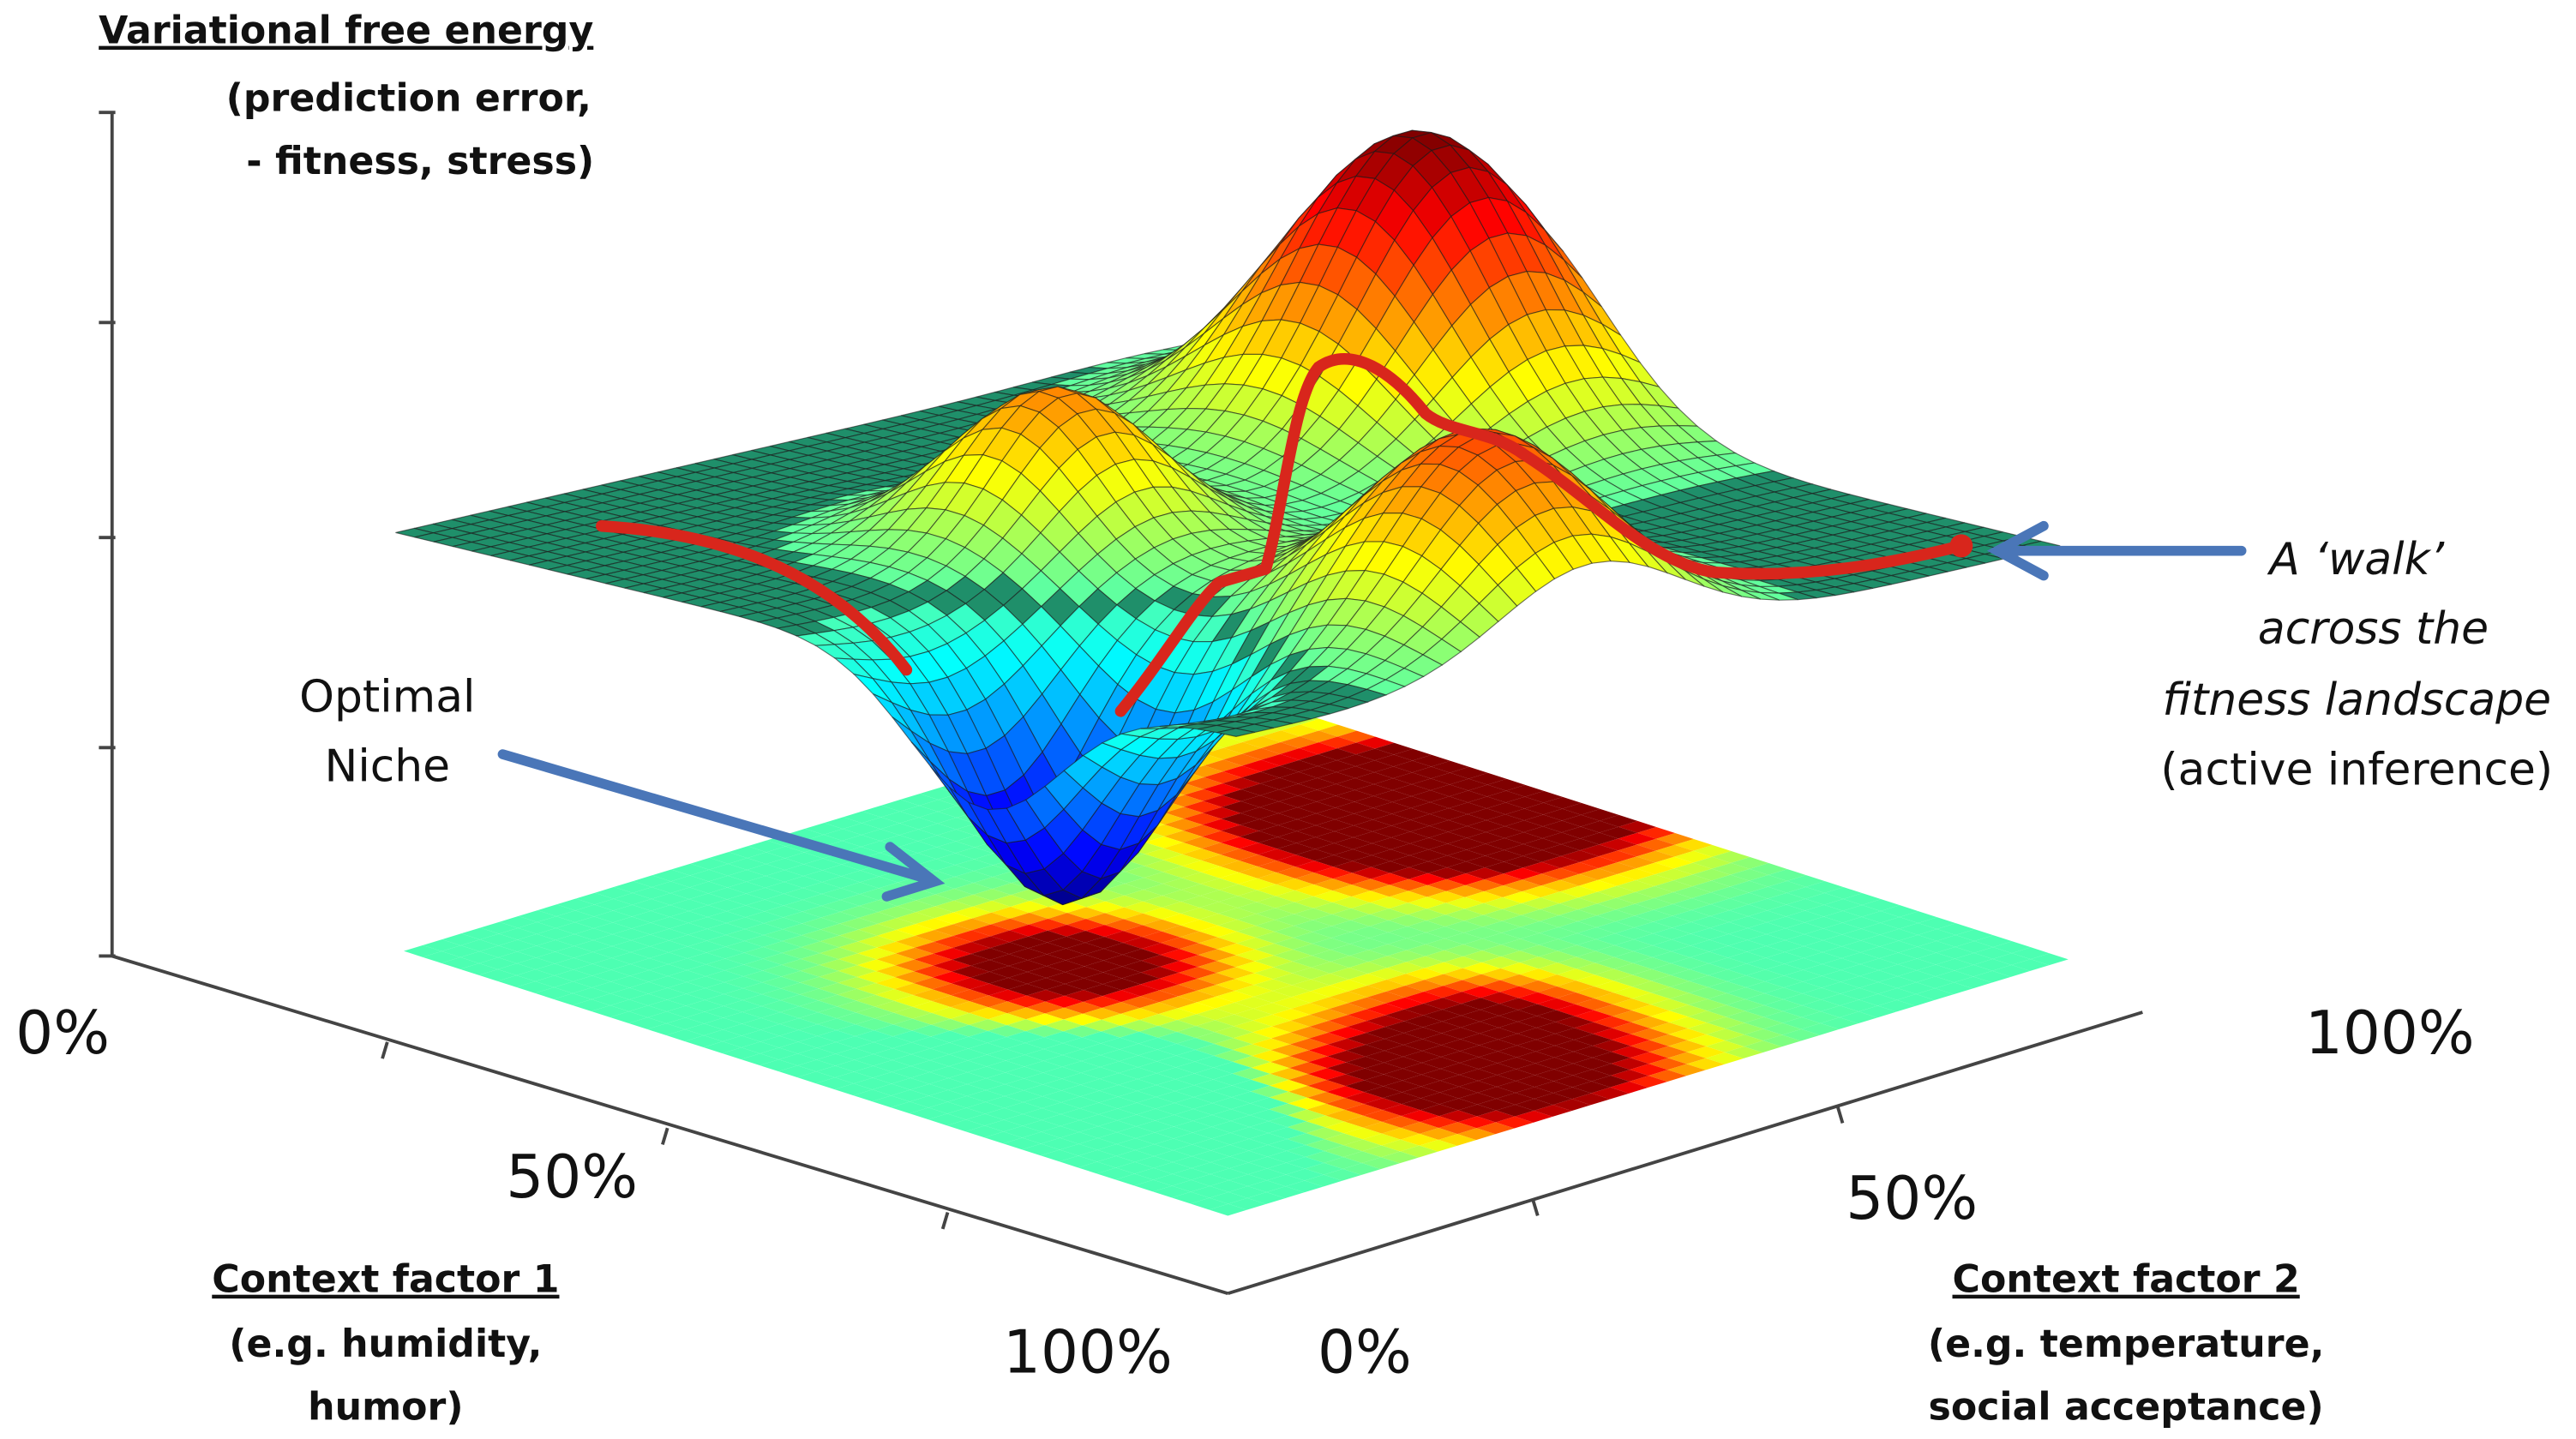  Describe the element at coordinates (2126, 1280) in the screenshot. I see `y-axis-title: Context factor 2` at that location.